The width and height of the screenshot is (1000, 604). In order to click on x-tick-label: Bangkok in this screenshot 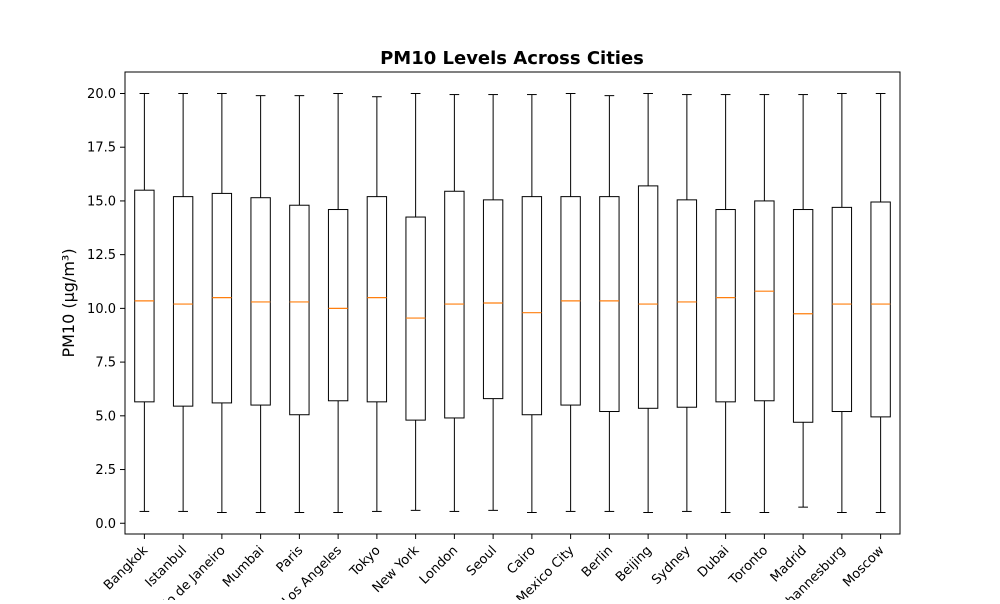, I will do `click(126, 568)`.